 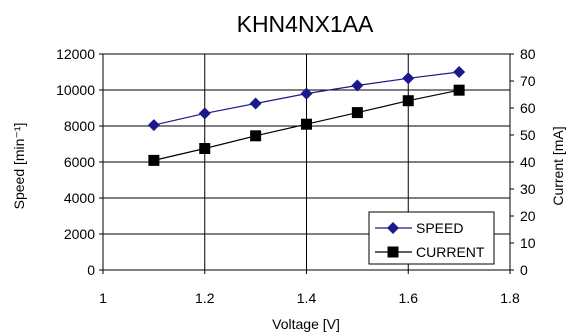 I want to click on y2-tick-label: 60, so click(x=528, y=108).